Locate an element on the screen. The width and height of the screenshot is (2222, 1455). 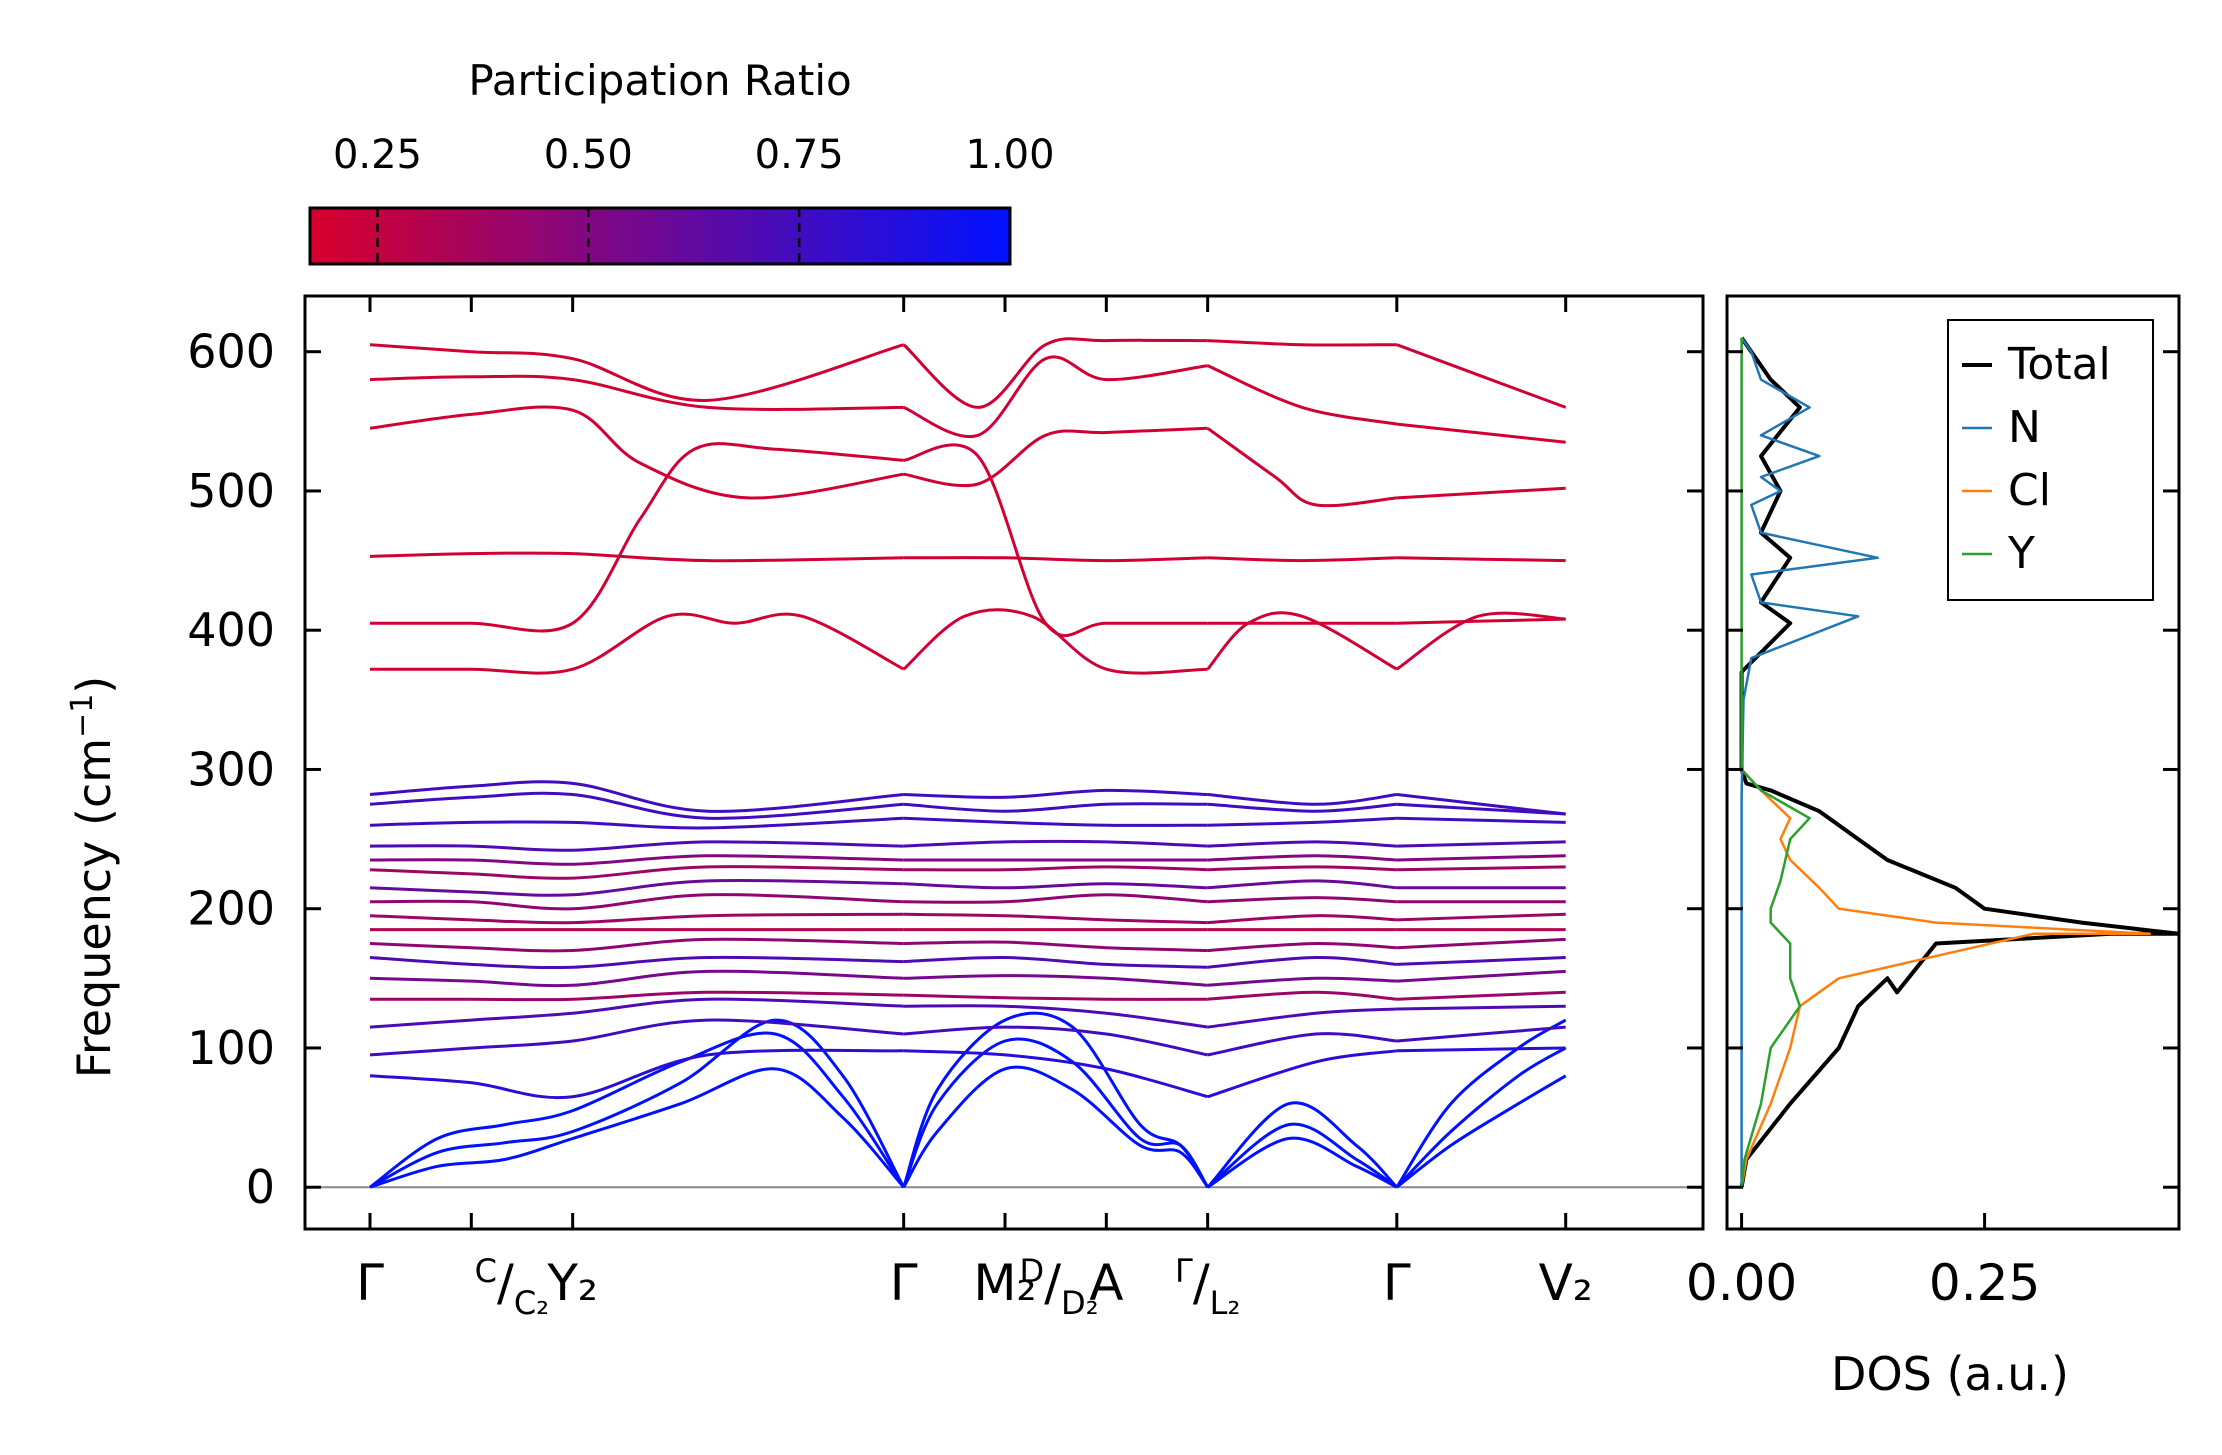
dos-plot-frame is located at coordinates (1953, 762).